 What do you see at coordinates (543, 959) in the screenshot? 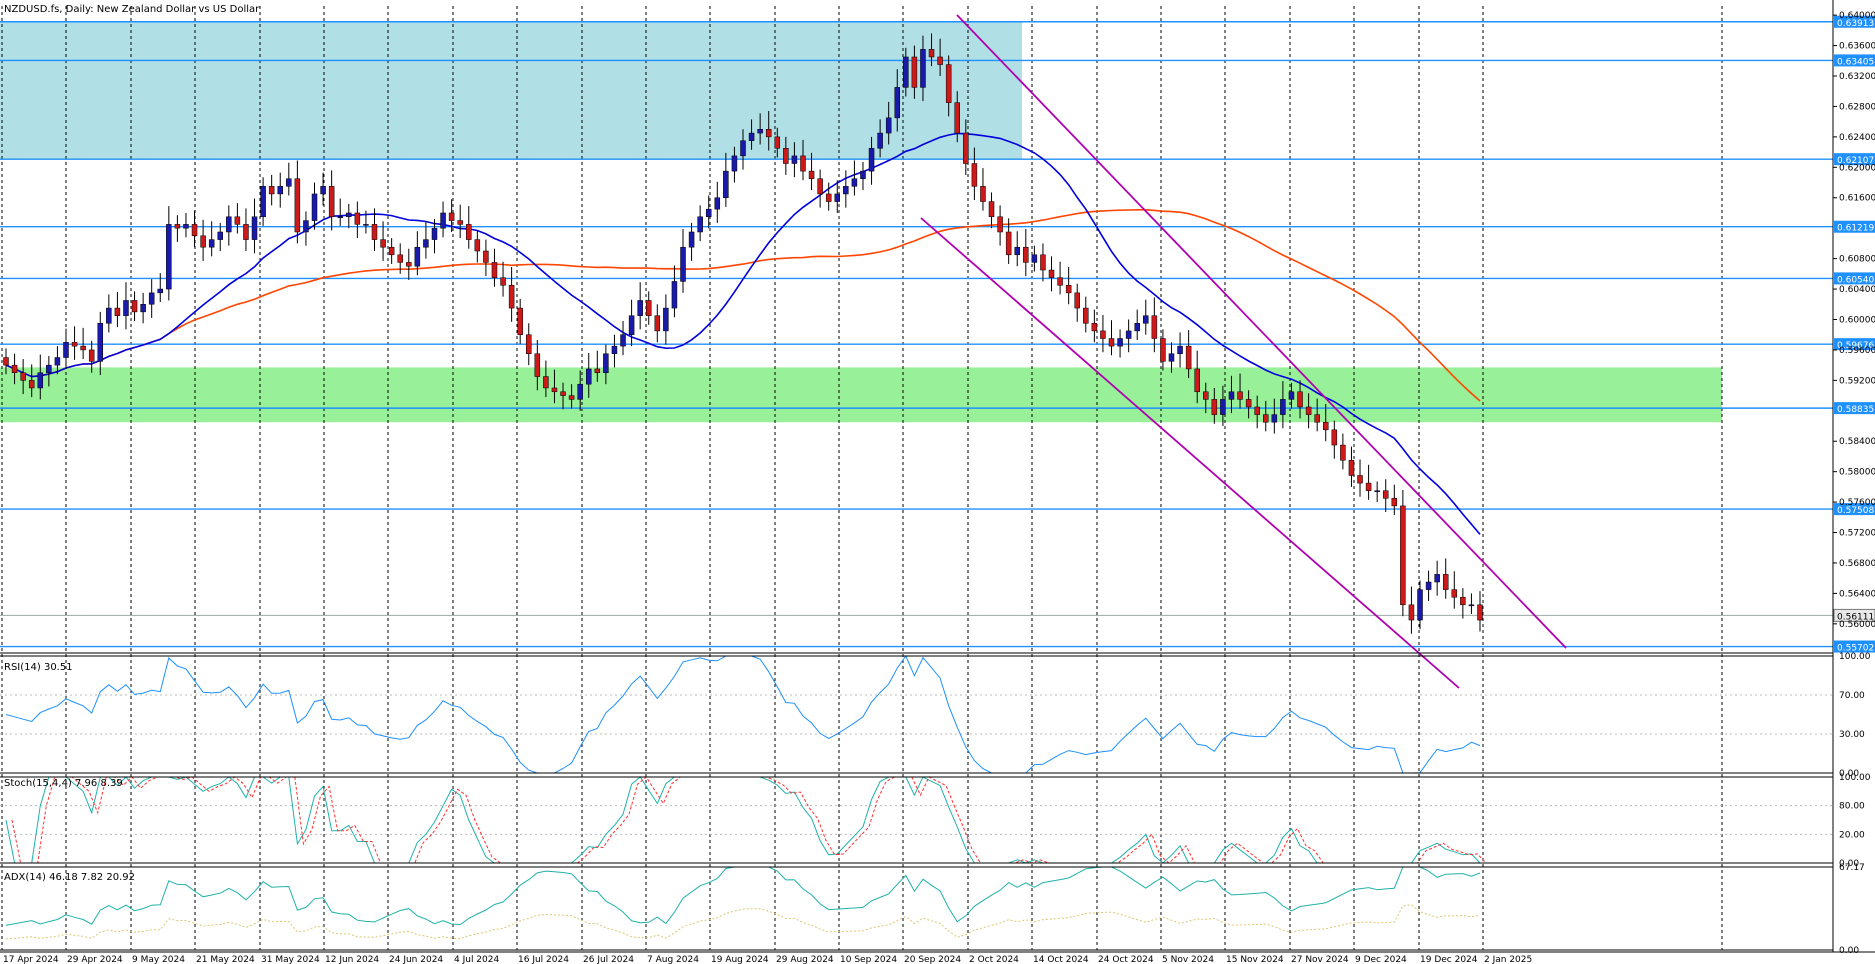
I see `date-tick-label: 16 Jul 2024` at bounding box center [543, 959].